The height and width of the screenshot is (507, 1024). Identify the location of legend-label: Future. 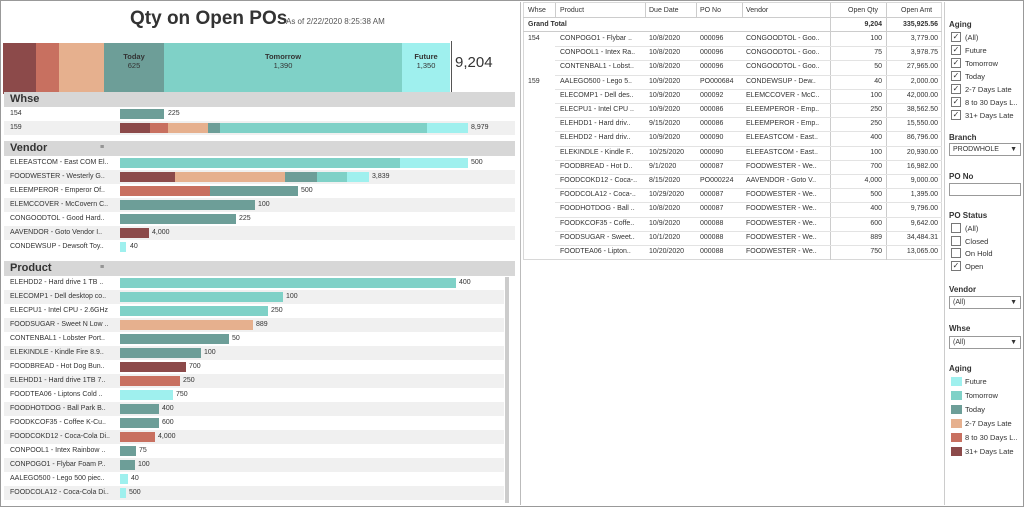
(976, 381).